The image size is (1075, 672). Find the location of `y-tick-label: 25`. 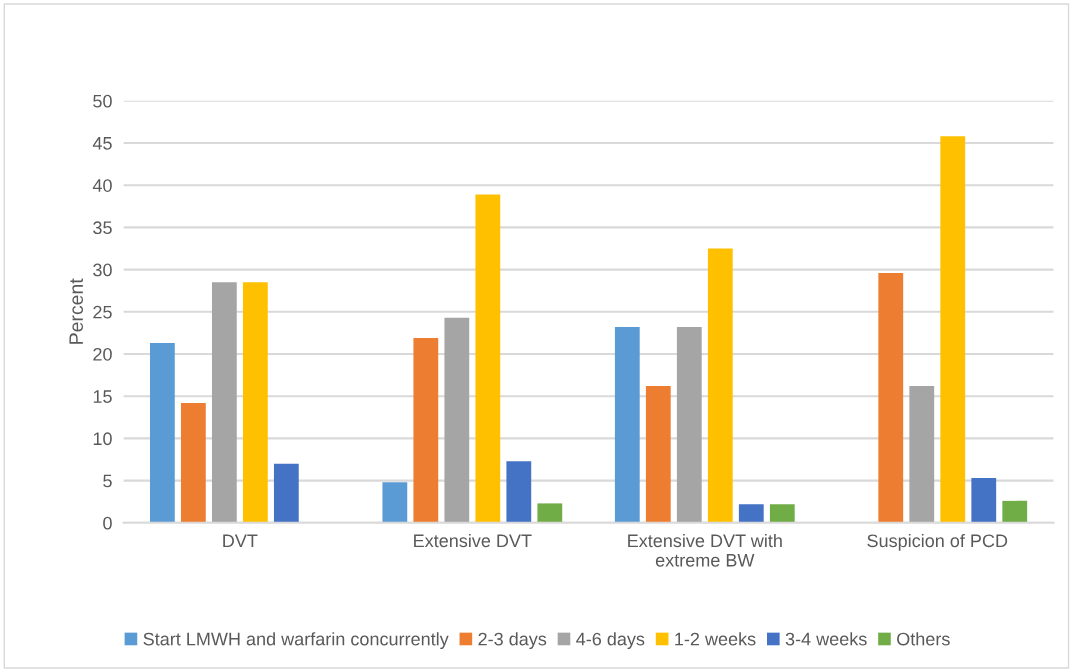

y-tick-label: 25 is located at coordinates (102, 312).